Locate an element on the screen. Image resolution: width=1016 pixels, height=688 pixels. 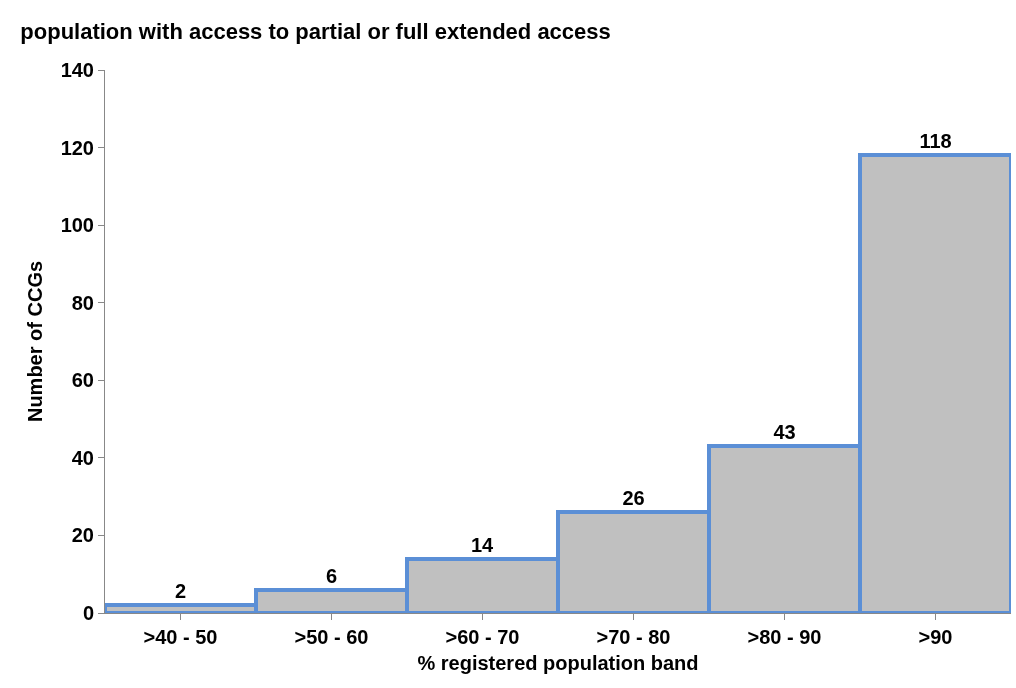
data-label: 118 is located at coordinates (935, 141).